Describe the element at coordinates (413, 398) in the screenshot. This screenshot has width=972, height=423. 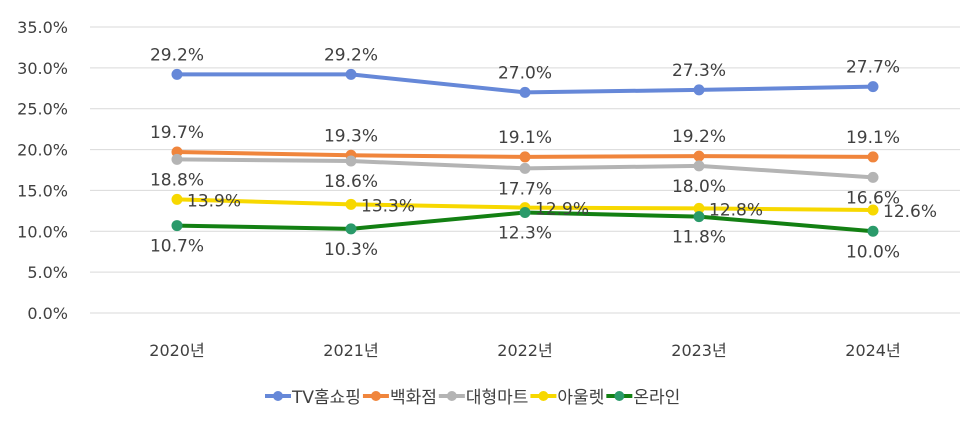
I see `legend-label: 백화점` at that location.